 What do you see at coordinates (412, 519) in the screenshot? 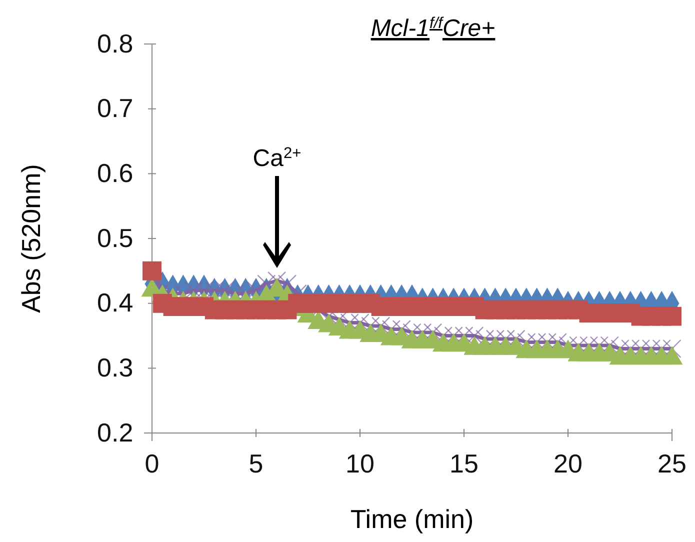
I see `x-axis-title: Time (min)` at bounding box center [412, 519].